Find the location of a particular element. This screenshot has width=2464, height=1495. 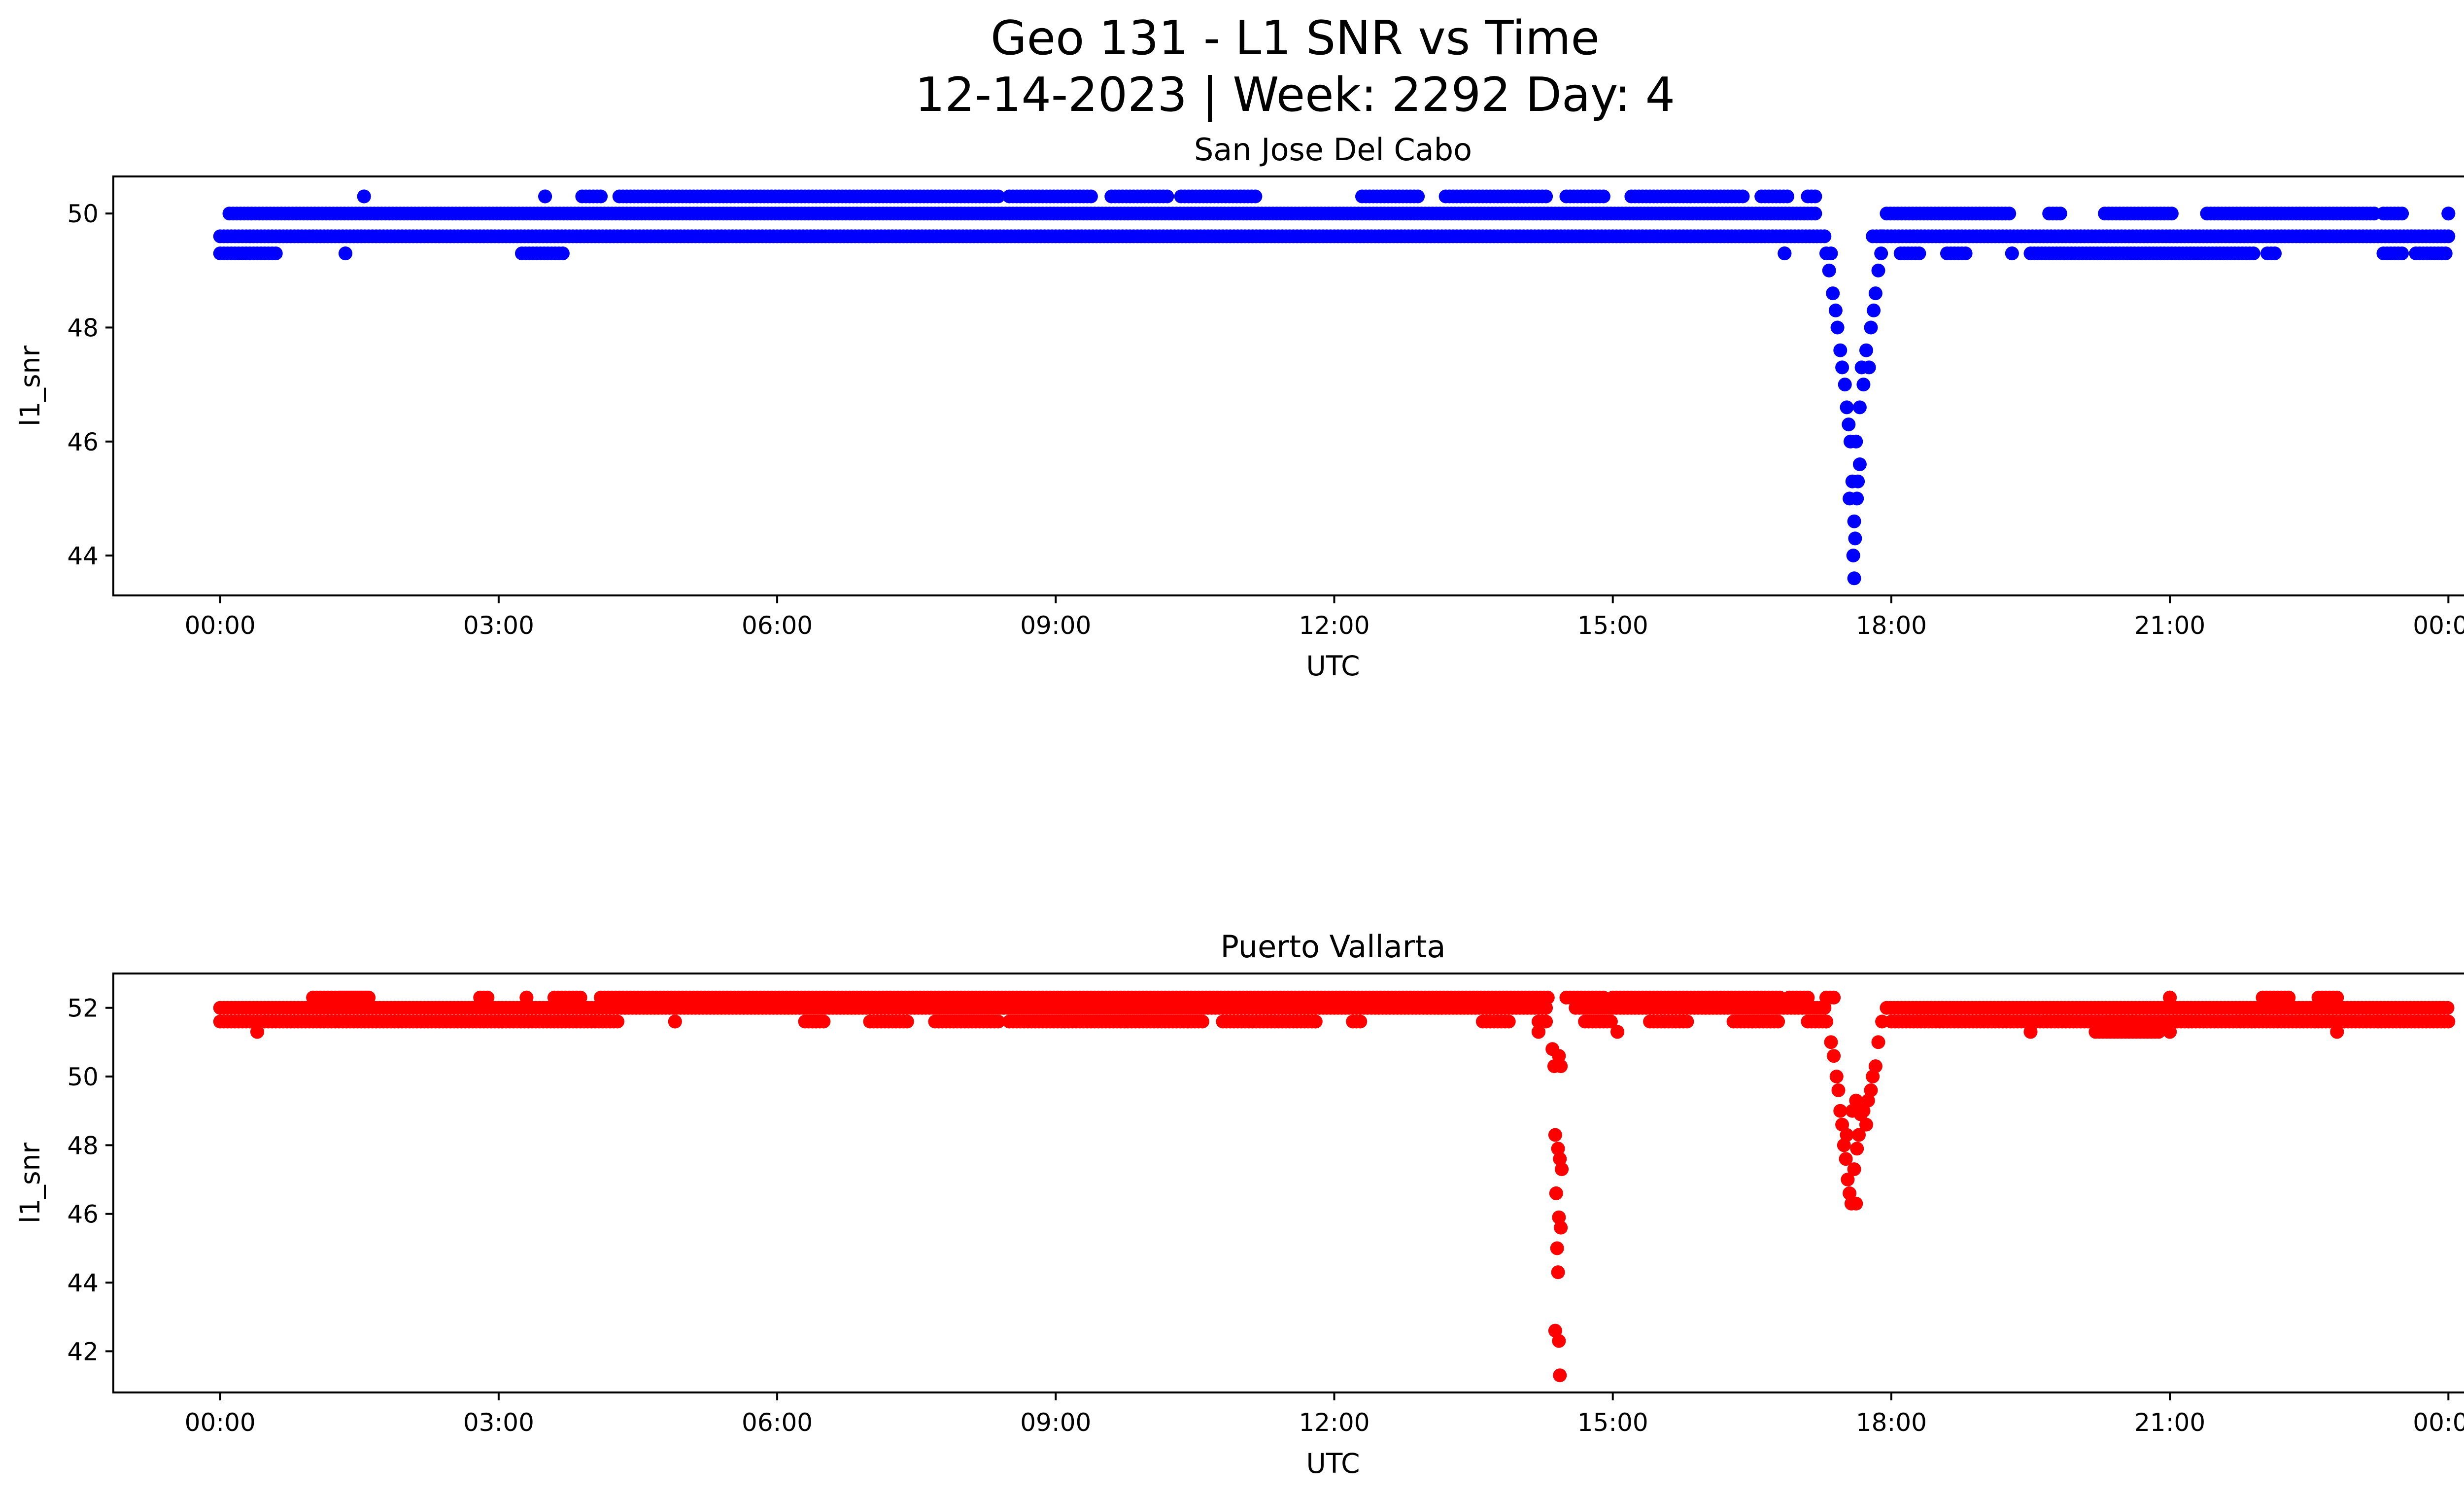

x-tick-label: 06:00 is located at coordinates (777, 1422).